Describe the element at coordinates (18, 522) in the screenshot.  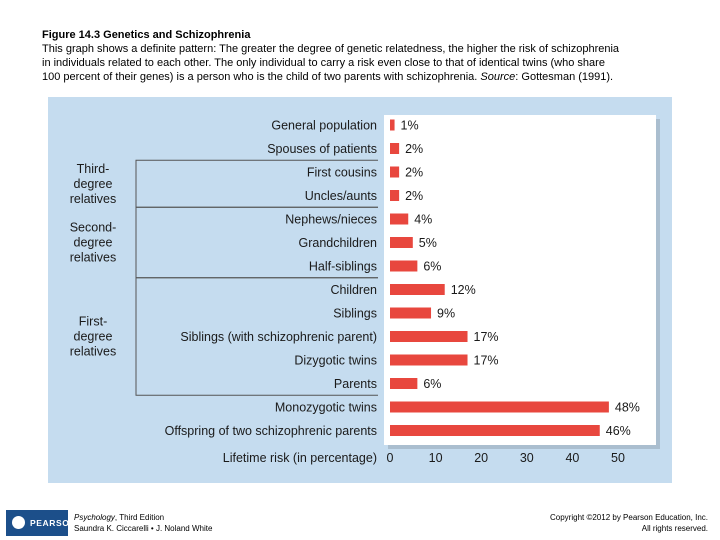
I see `pearson-mark-icon` at that location.